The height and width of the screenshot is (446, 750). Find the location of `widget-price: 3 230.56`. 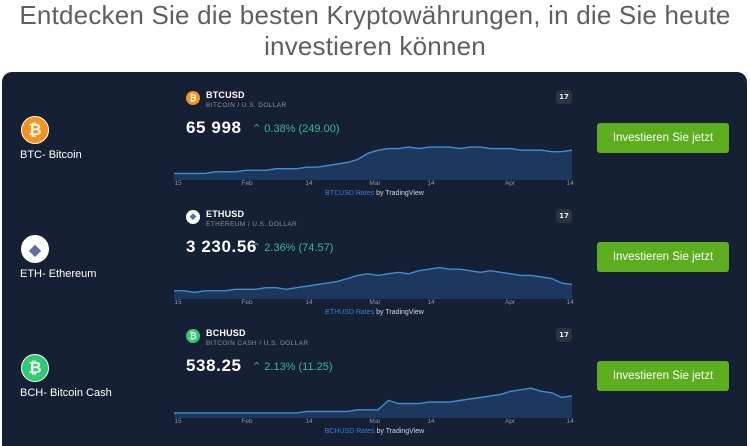

widget-price: 3 230.56 is located at coordinates (221, 246).